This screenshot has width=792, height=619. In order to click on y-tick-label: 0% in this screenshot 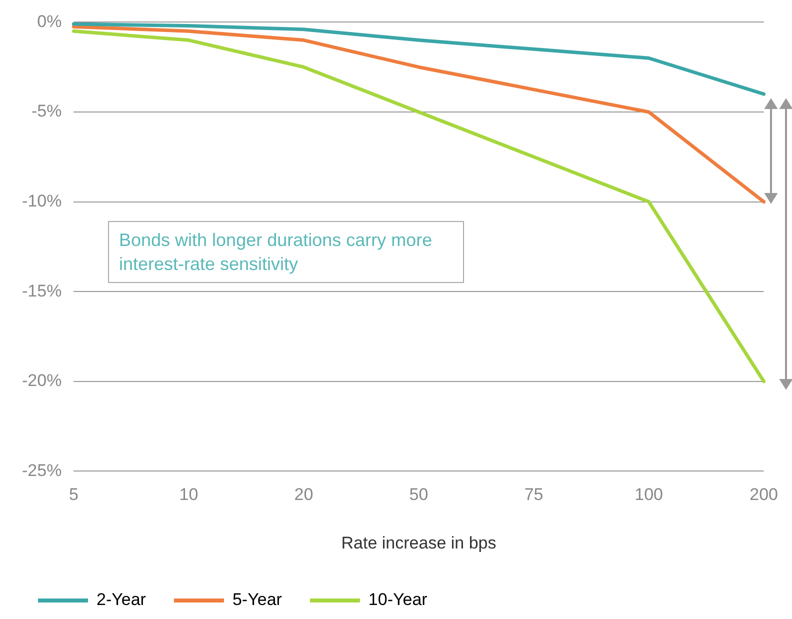, I will do `click(49, 21)`.